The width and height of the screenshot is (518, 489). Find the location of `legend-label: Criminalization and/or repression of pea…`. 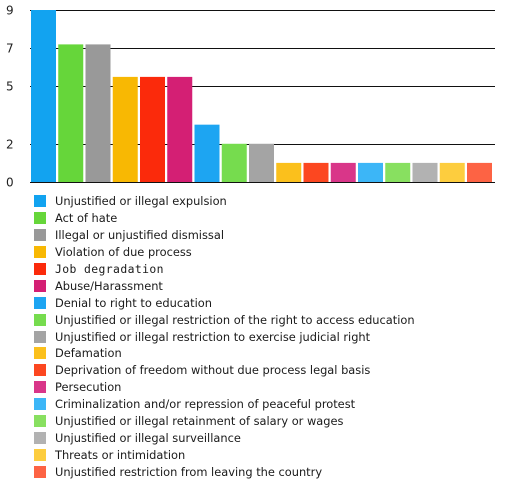

legend-label: Criminalization and/or repression of pea… is located at coordinates (205, 404).